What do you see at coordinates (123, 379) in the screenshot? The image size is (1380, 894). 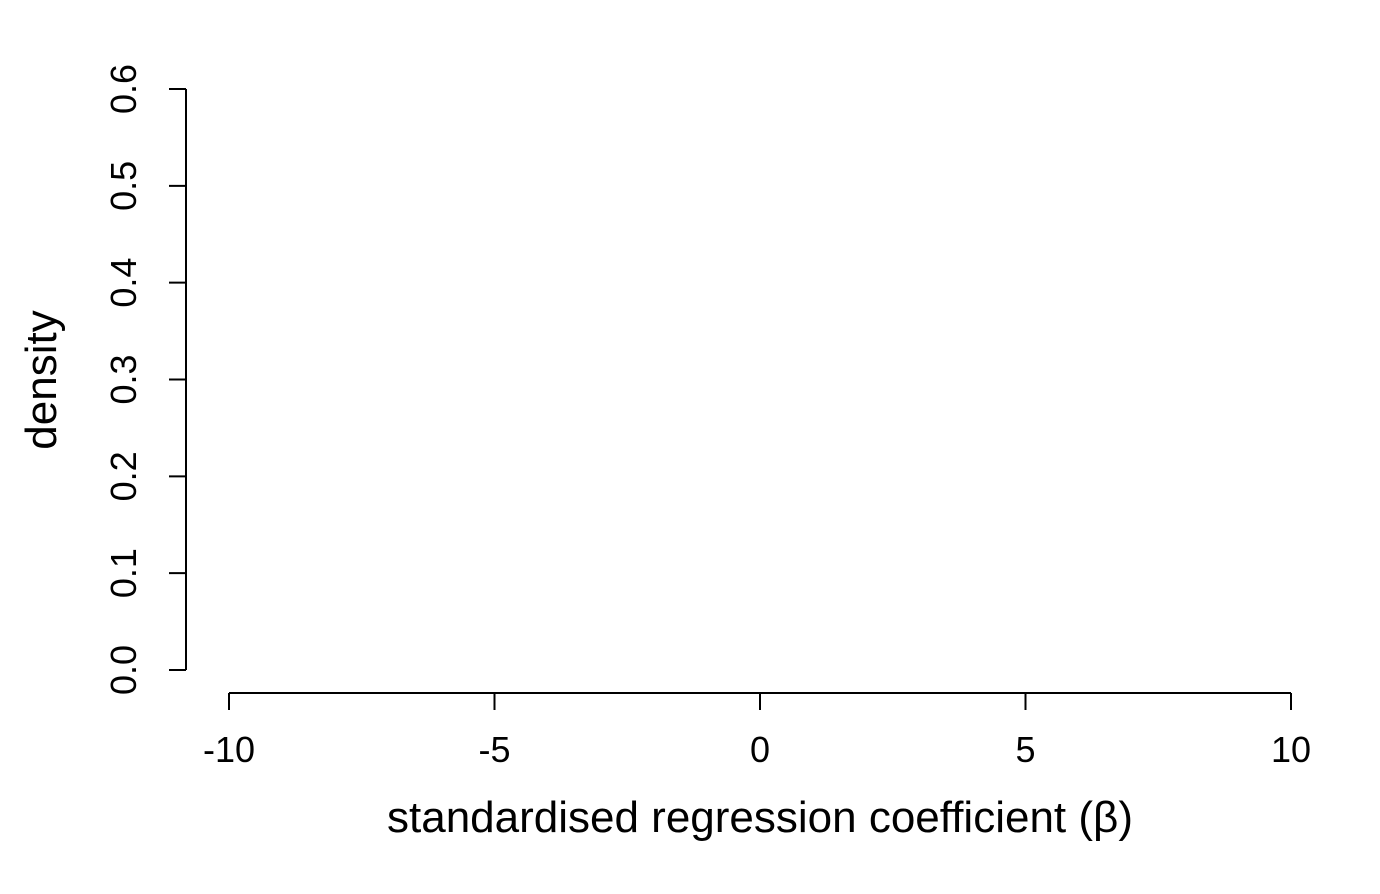 I see `y-tick-label: 0.3` at bounding box center [123, 379].